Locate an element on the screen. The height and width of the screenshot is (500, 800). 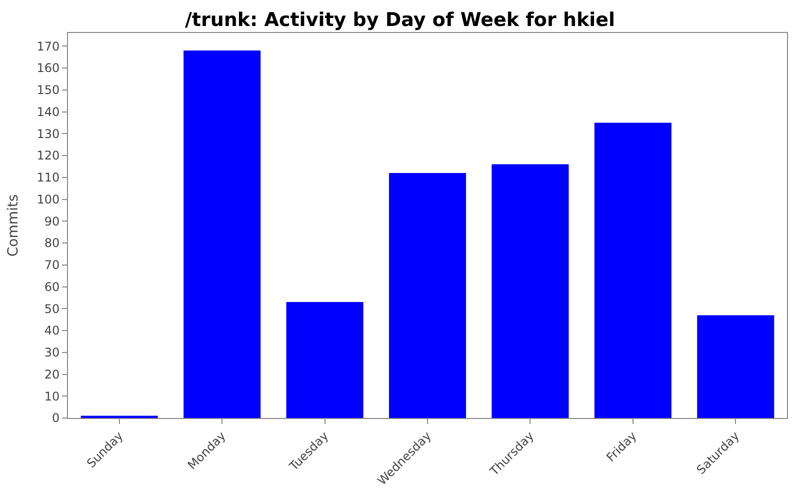
y-tick-label: 40 is located at coordinates (52, 331).